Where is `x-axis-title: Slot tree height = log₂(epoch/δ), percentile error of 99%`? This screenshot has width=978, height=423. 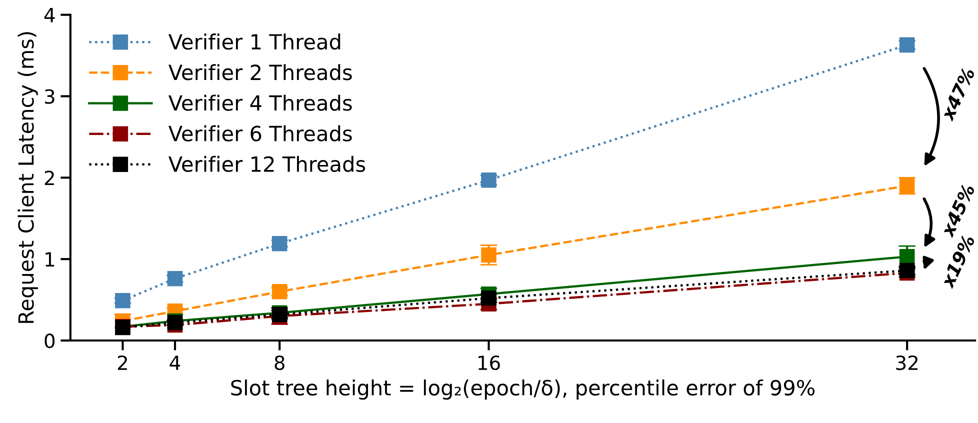
x-axis-title: Slot tree height = log₂(epoch/δ), percentile error of 99% is located at coordinates (523, 389).